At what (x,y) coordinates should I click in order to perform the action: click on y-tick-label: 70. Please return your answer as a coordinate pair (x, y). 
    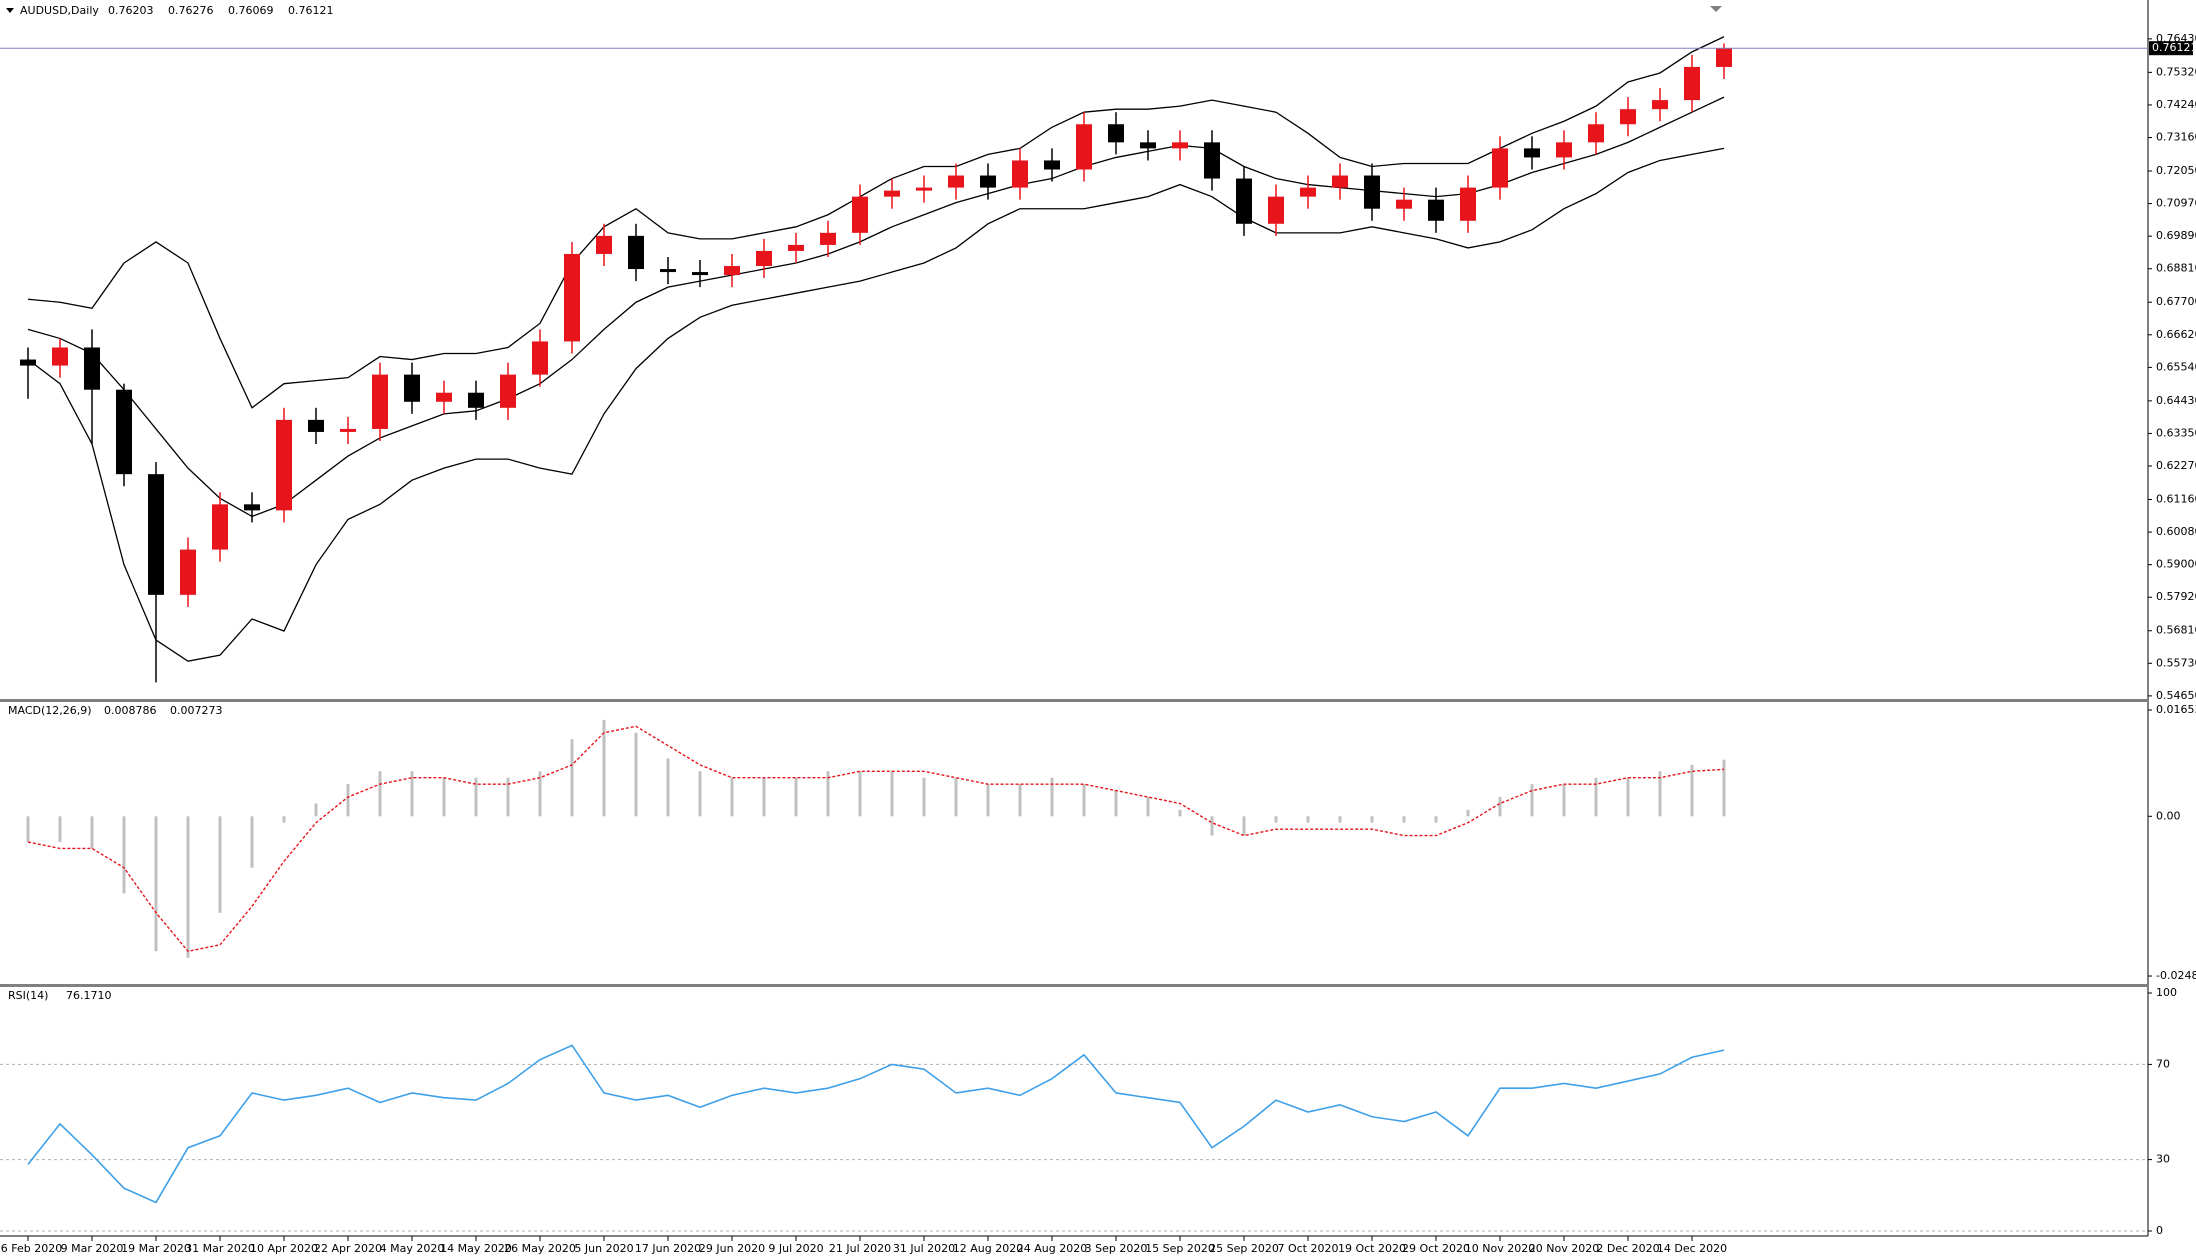
    Looking at the image, I should click on (2163, 1063).